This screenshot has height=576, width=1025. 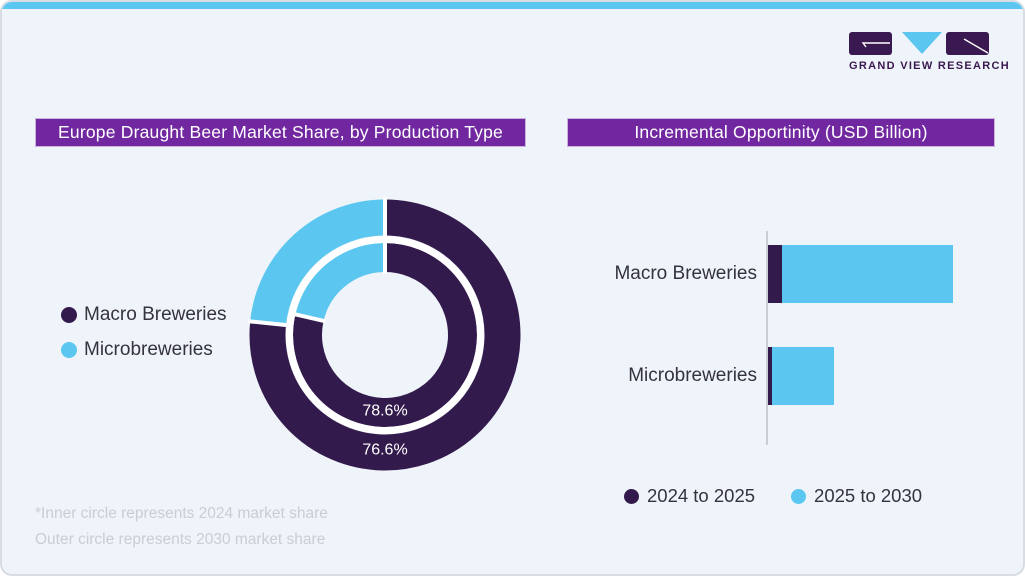 I want to click on top-accent-strip, so click(x=512, y=5).